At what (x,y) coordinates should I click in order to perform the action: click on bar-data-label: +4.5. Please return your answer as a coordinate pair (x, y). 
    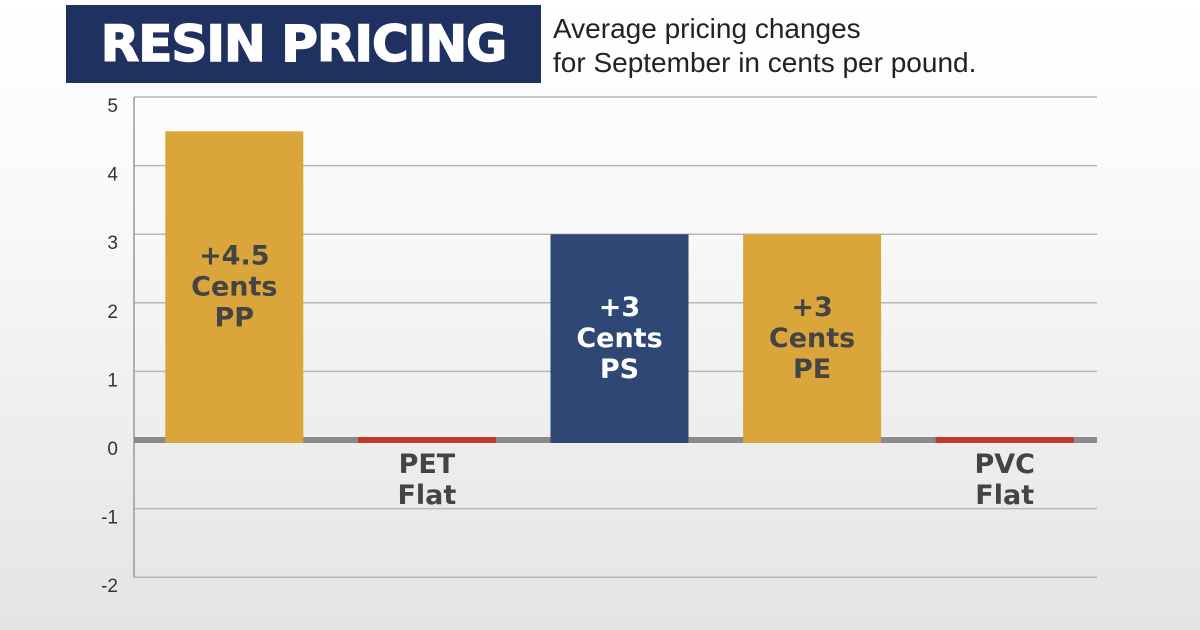
    Looking at the image, I should click on (234, 256).